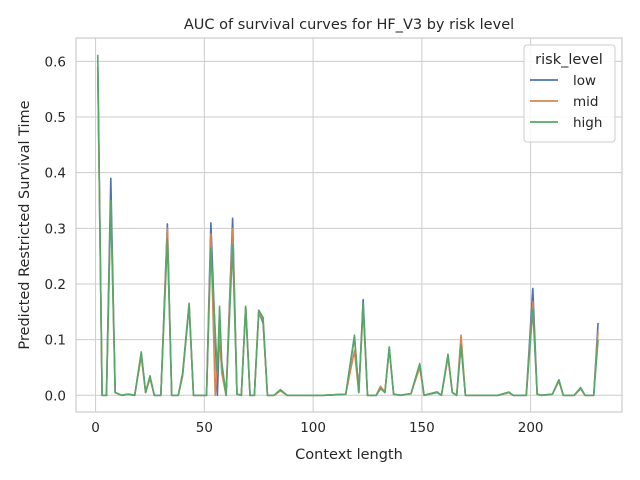 The width and height of the screenshot is (640, 480). I want to click on legend-frame, so click(569, 93).